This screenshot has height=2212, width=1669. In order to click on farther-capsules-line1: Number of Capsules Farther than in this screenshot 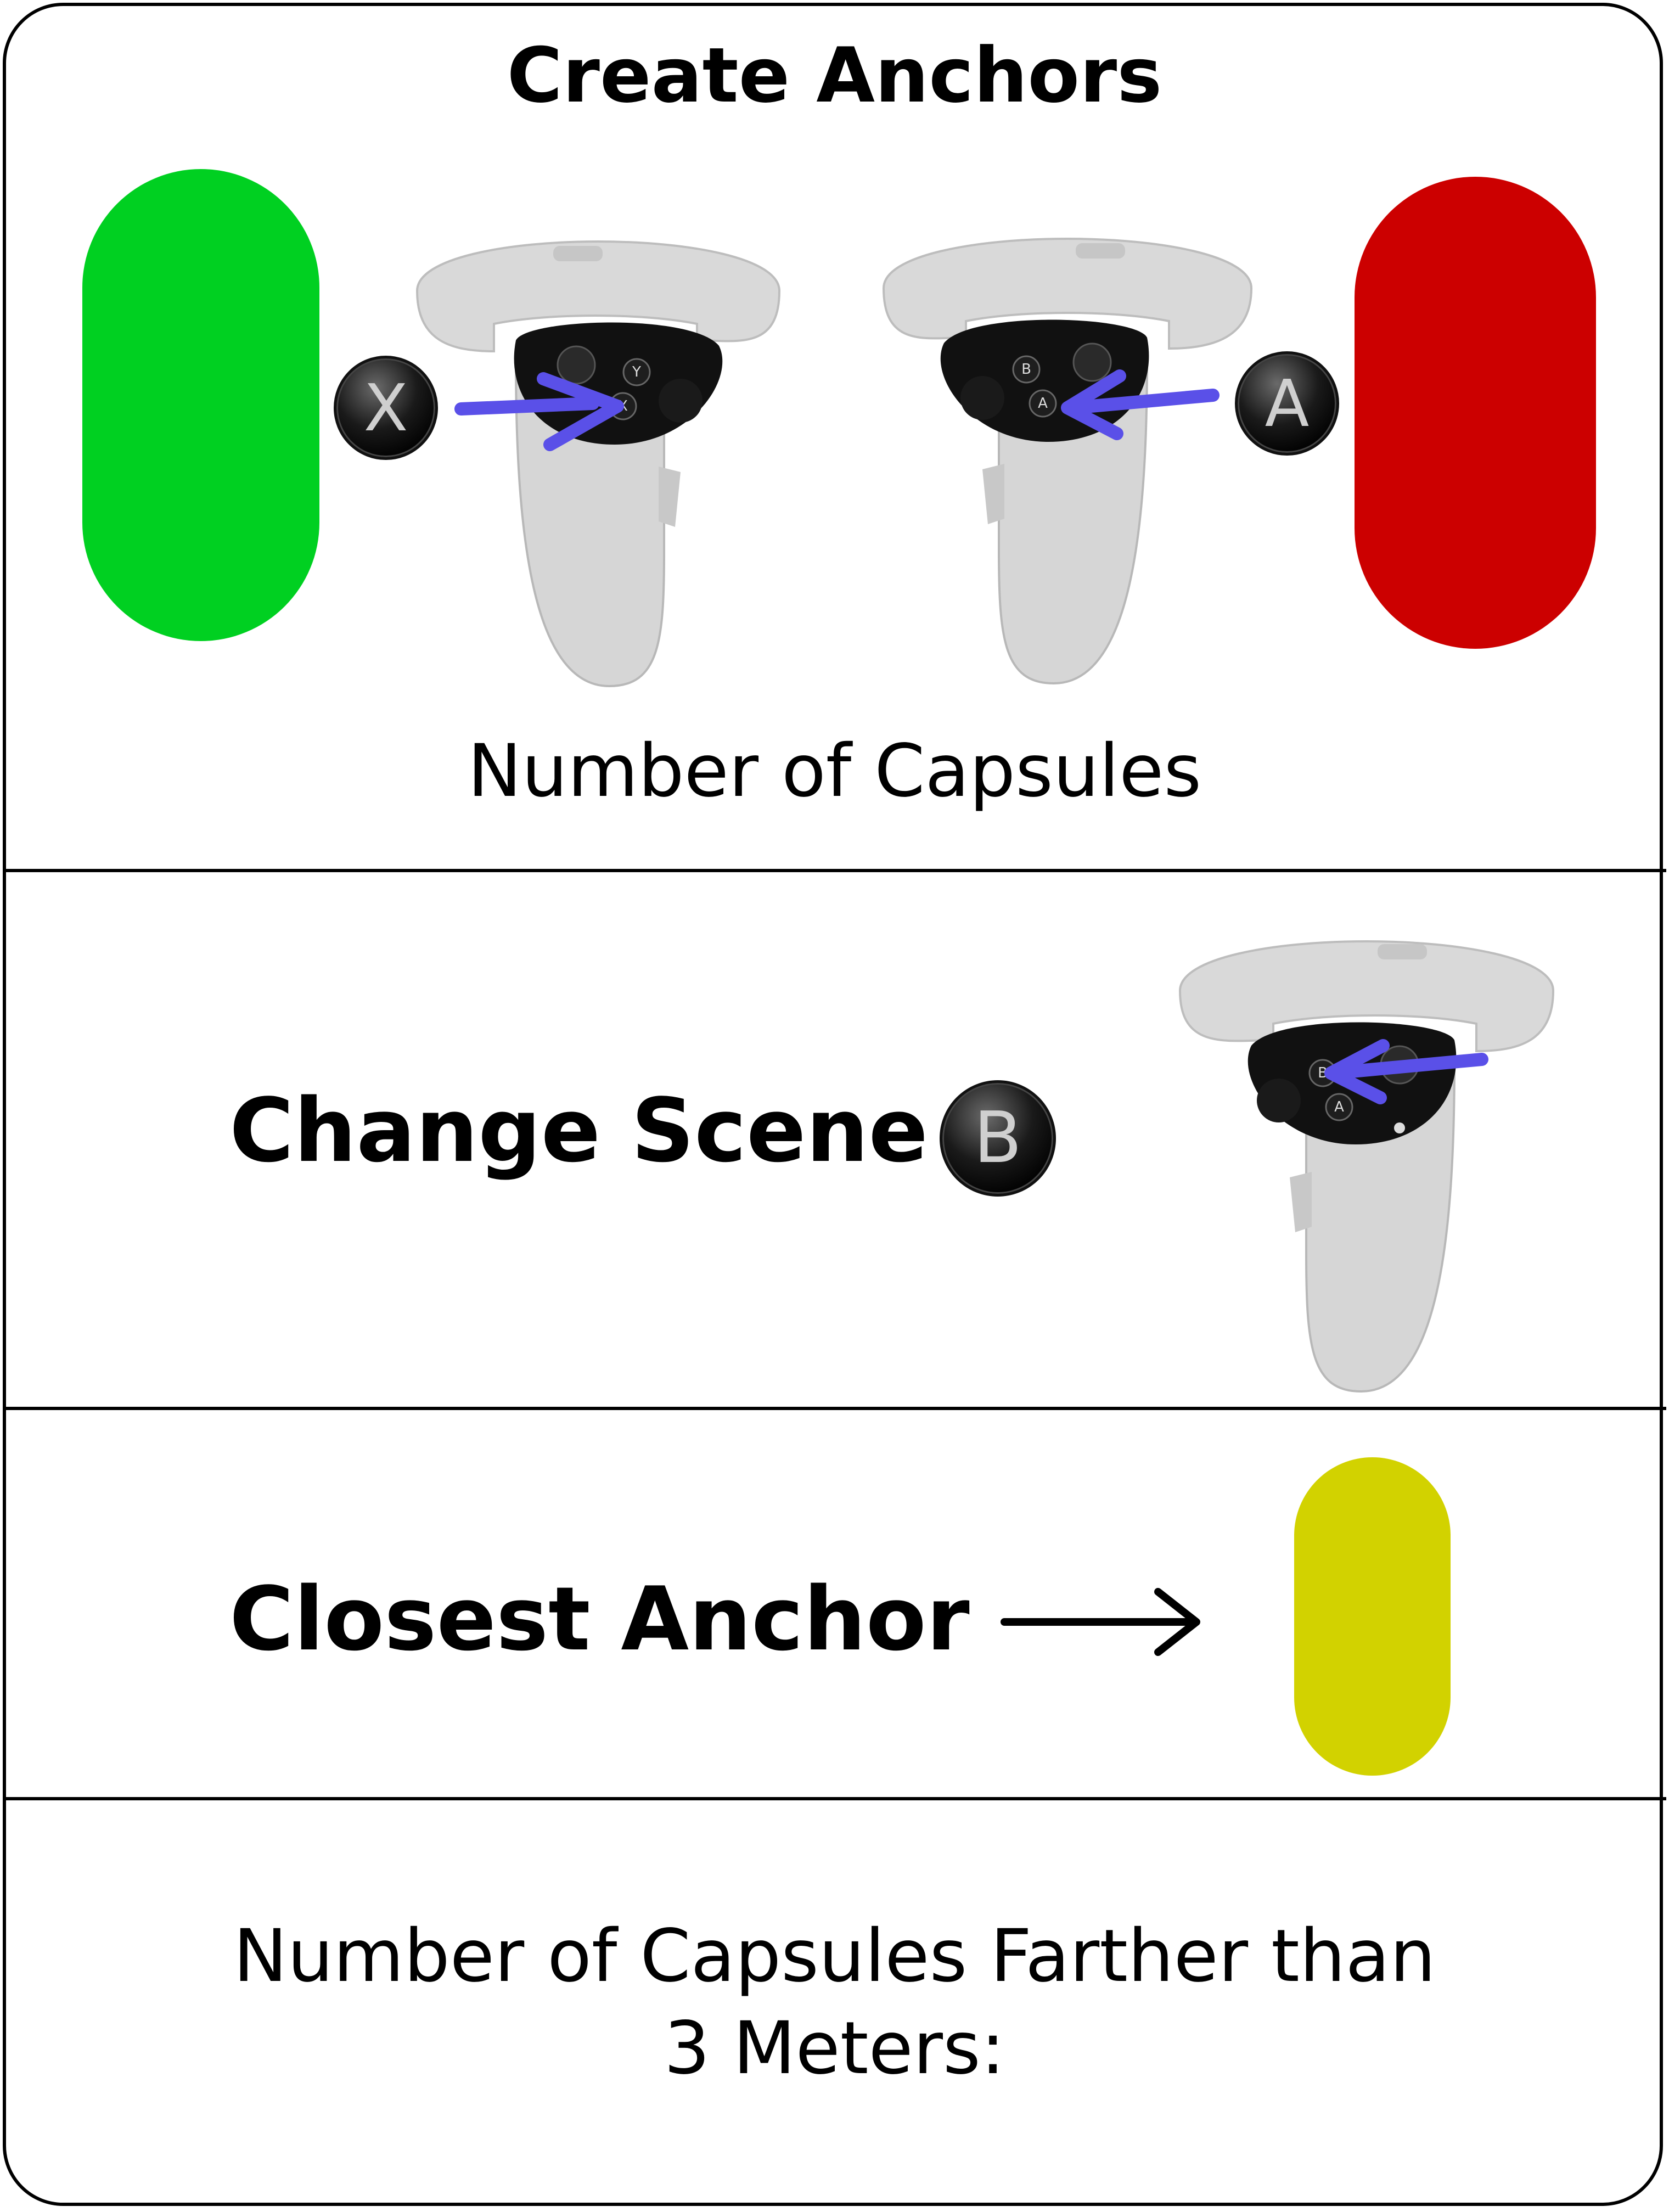, I will do `click(834, 1956)`.